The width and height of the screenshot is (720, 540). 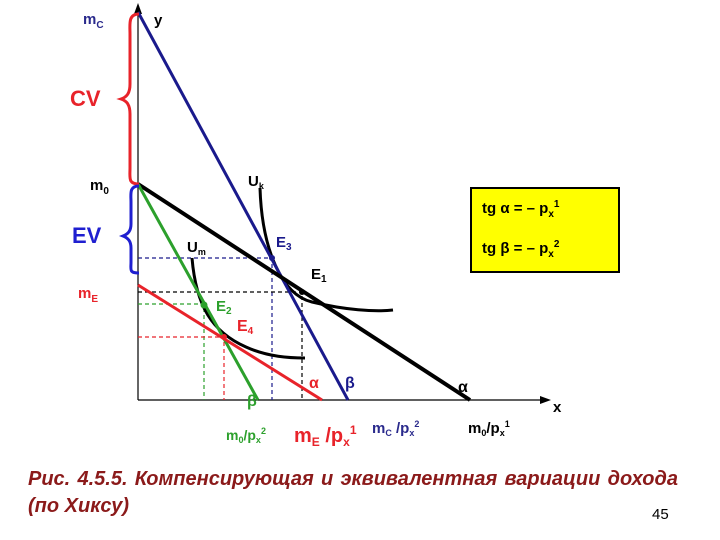 What do you see at coordinates (463, 387) in the screenshot?
I see `angle-alpha-black: α` at bounding box center [463, 387].